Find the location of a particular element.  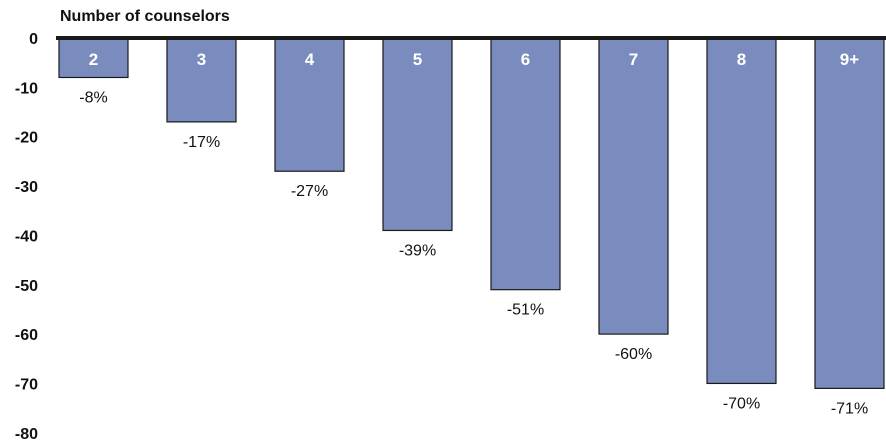

category-label: 5 is located at coordinates (417, 59).